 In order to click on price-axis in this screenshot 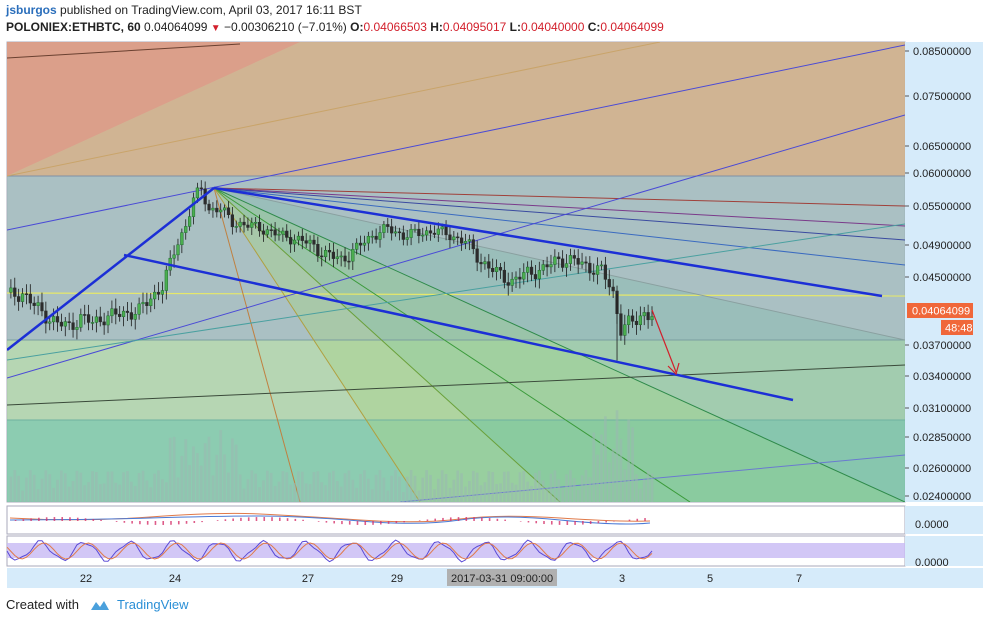, I will do `click(944, 272)`.